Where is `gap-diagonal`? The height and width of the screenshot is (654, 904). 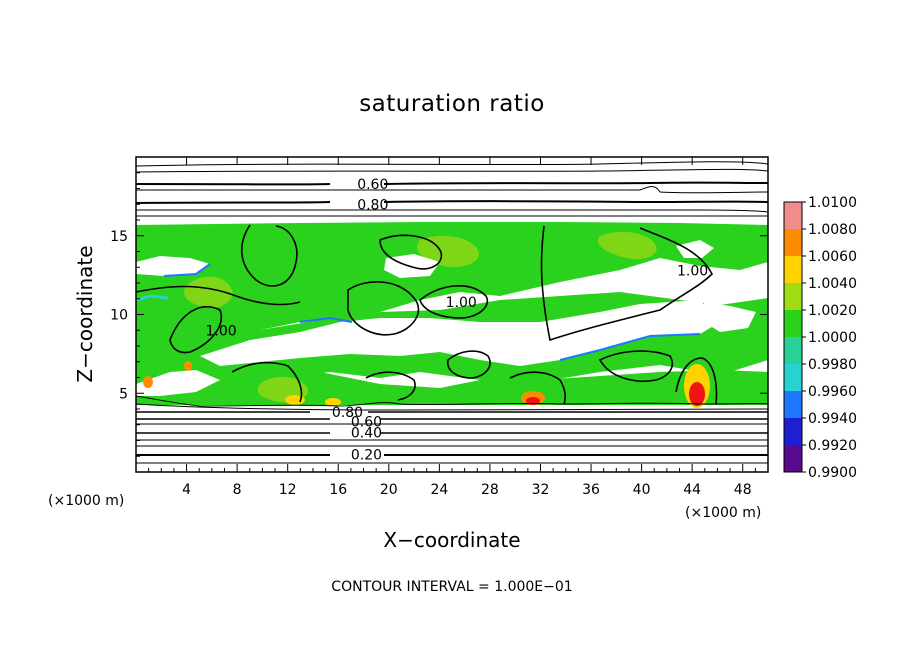
gap-diagonal is located at coordinates (460, 333).